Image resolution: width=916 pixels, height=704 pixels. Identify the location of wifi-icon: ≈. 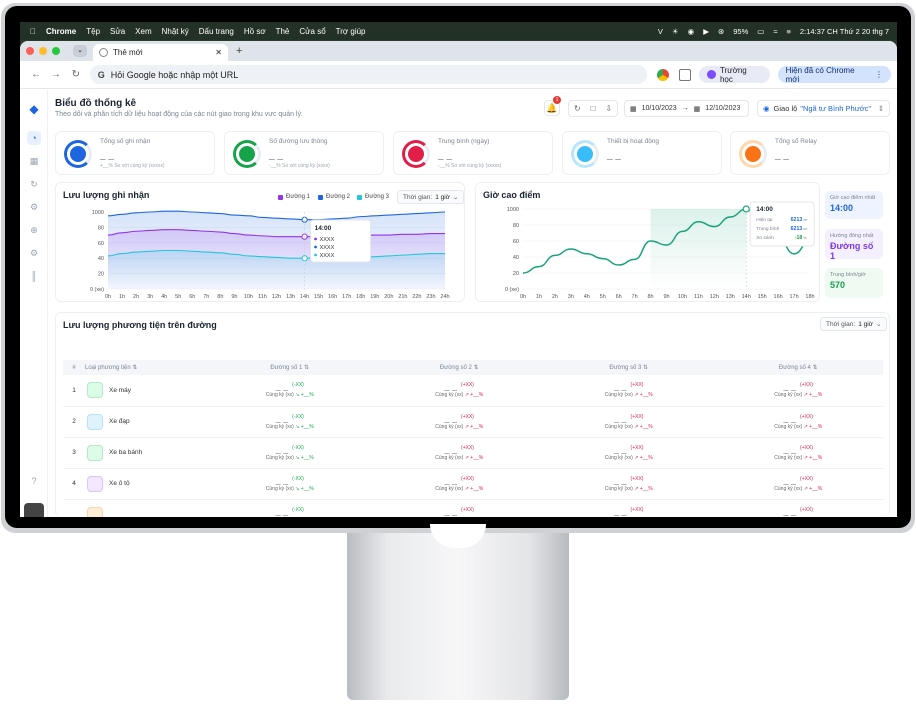
(775, 31).